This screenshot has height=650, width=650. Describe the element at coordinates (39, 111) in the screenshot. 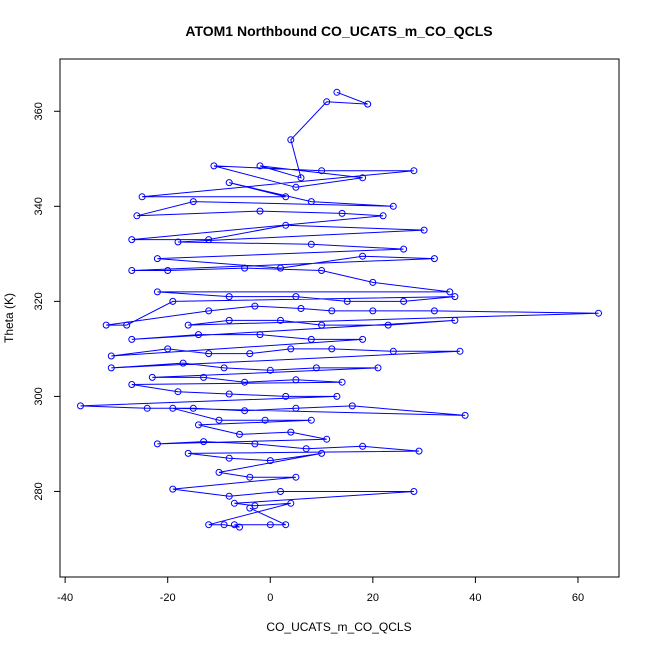

I see `y-tick-label: 360` at that location.